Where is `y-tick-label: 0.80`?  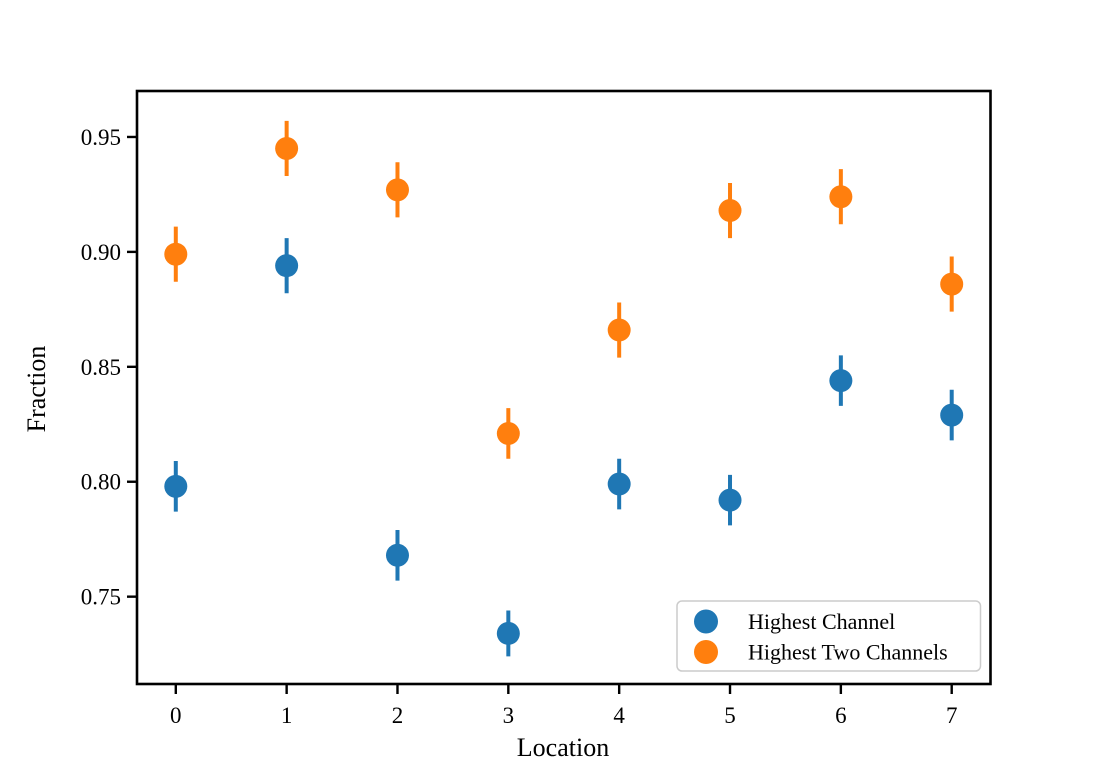
y-tick-label: 0.80 is located at coordinates (101, 482).